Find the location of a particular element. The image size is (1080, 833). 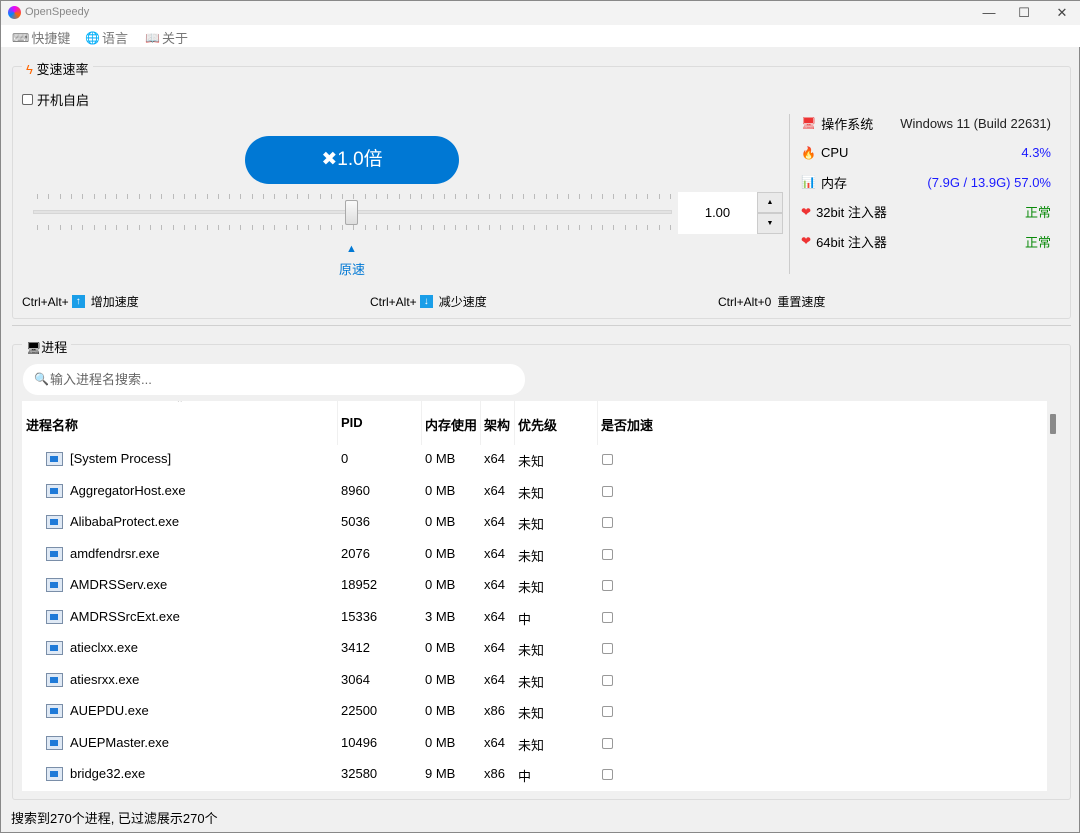

cell: 0 is located at coordinates (345, 458).